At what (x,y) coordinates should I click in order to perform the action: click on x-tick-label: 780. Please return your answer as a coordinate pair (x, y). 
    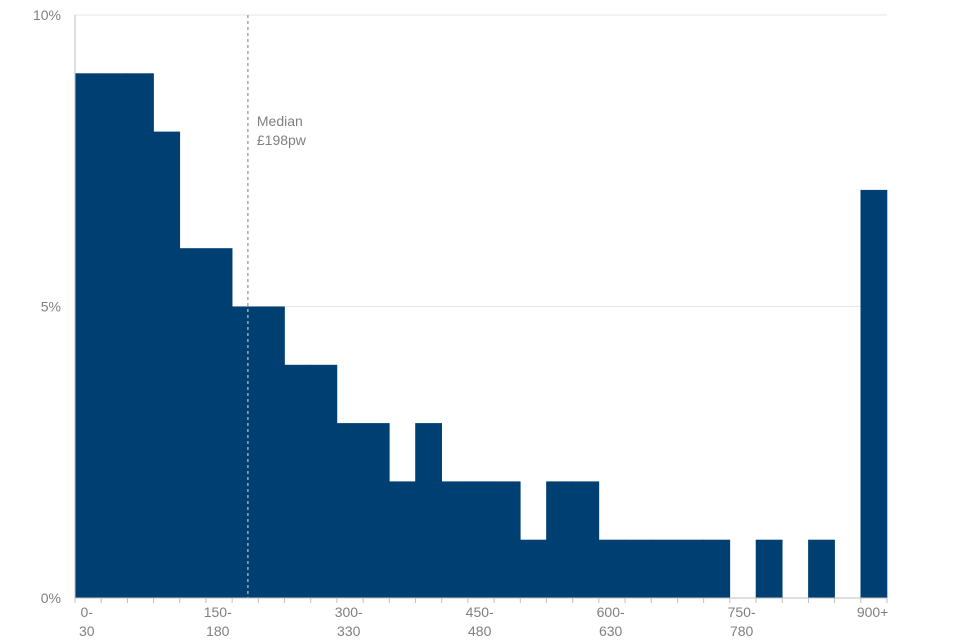
    Looking at the image, I should click on (742, 631).